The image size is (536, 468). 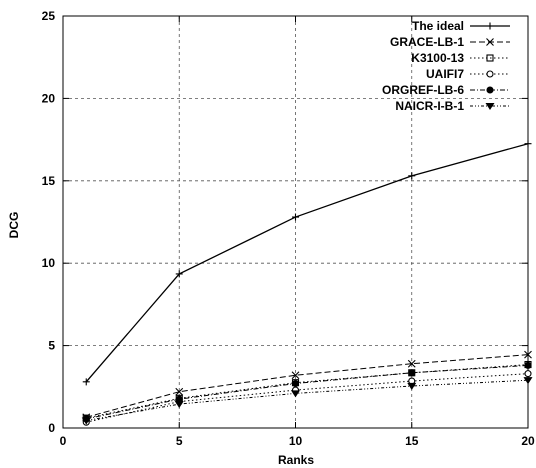 I want to click on legend-label: UAIFI7, so click(x=445, y=74).